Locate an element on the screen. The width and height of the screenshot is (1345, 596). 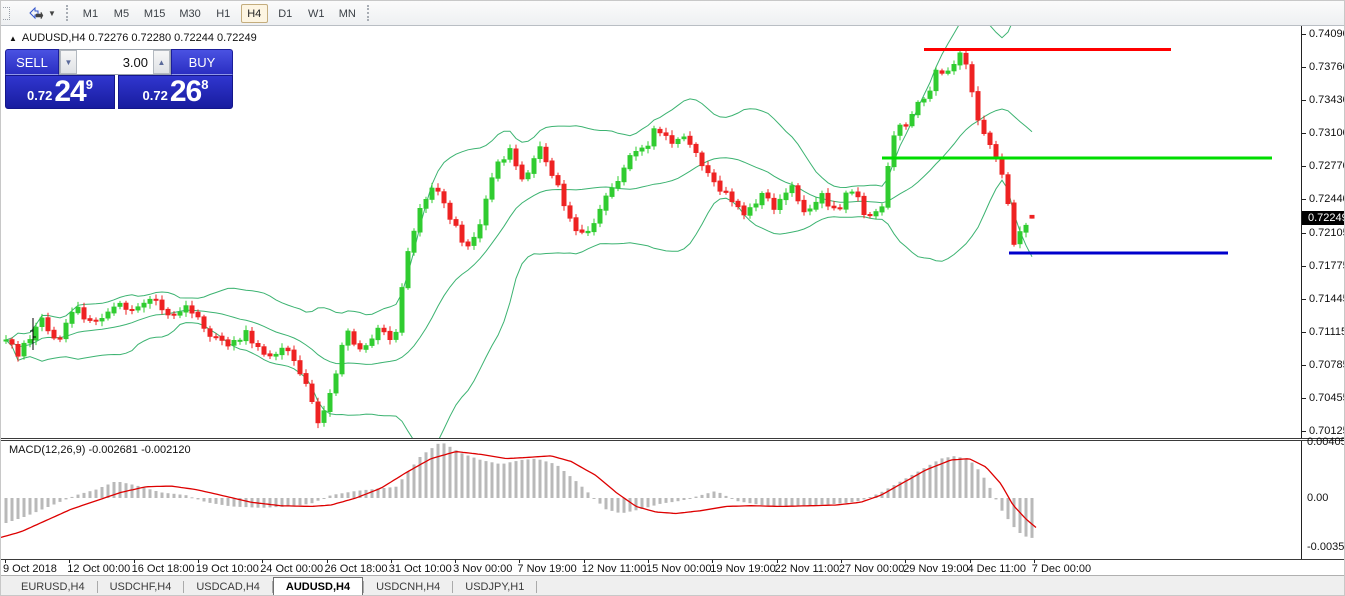
buy-price-display: 0.72 26 8 is located at coordinates (175, 92).